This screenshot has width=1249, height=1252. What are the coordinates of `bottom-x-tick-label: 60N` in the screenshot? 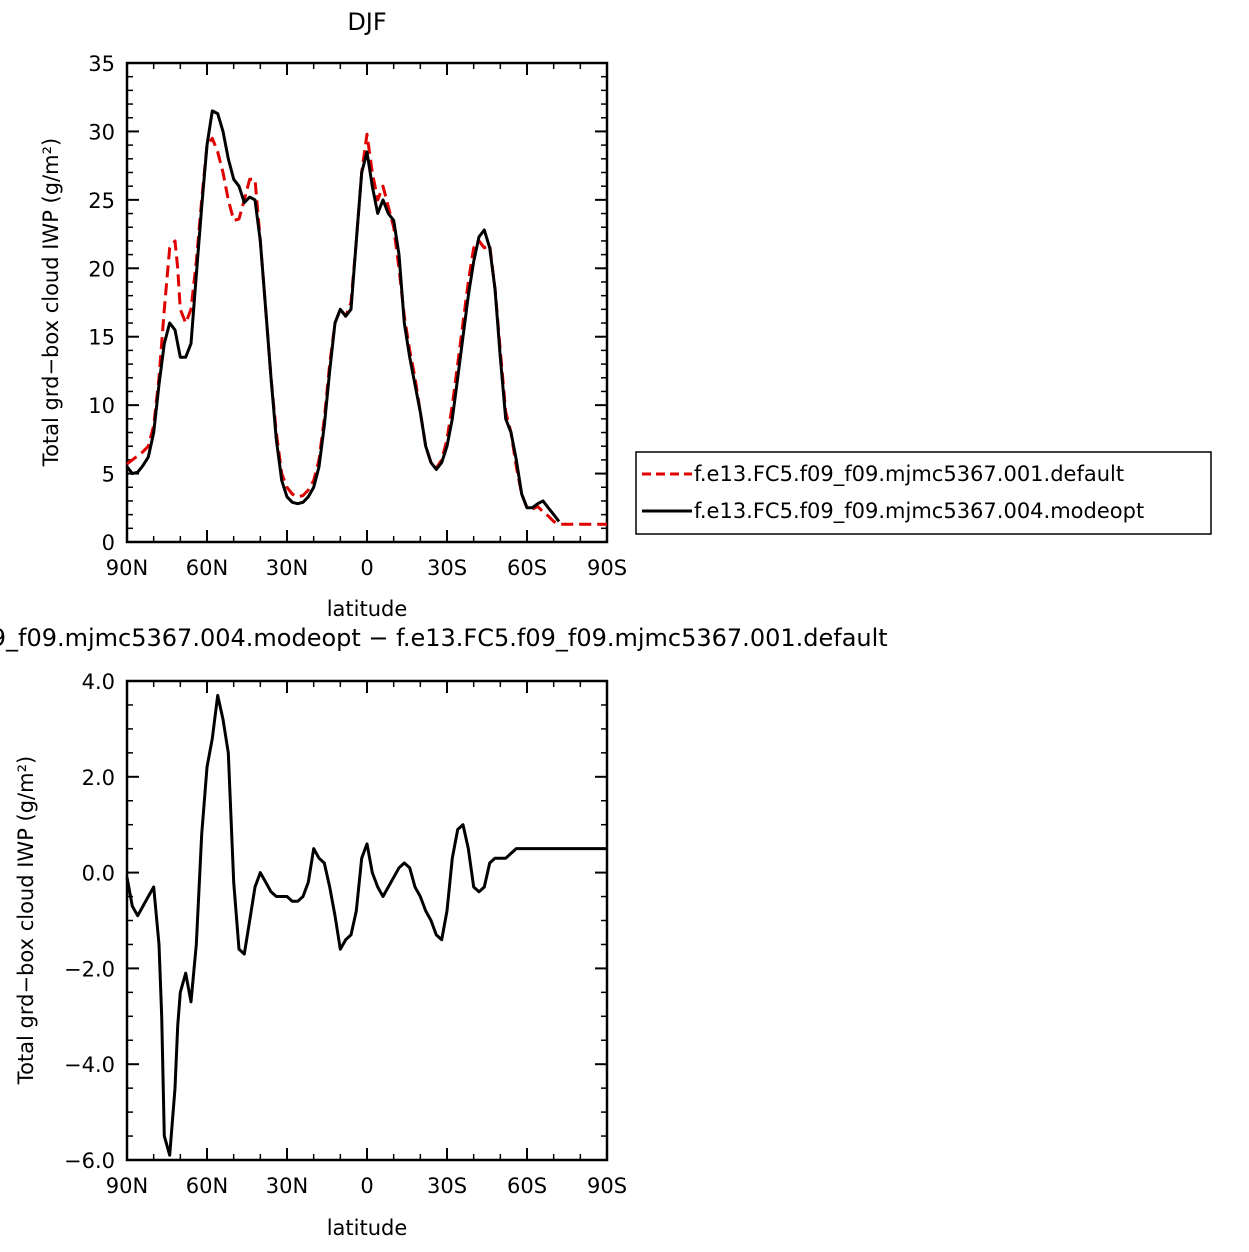 It's located at (207, 1186).